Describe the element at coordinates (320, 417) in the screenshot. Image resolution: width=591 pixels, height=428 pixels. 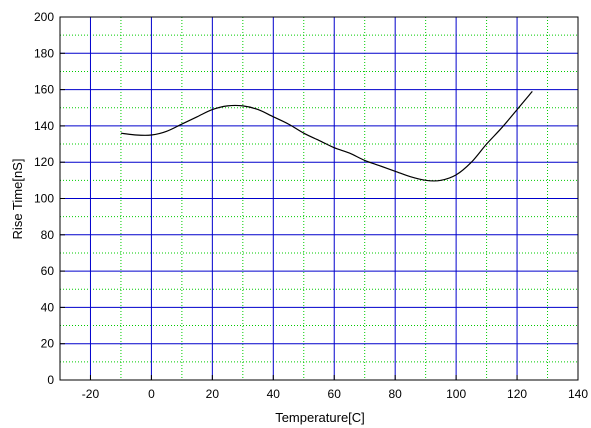
I see `x-axis-title: Temperature[C]` at that location.